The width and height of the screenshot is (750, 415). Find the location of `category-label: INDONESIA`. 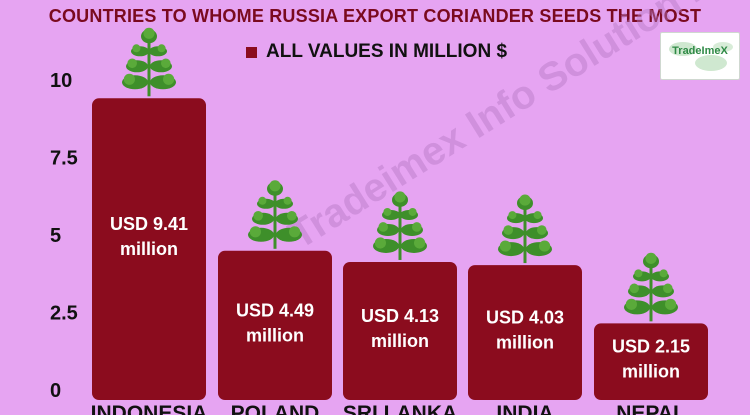

category-label: INDONESIA is located at coordinates (149, 408).